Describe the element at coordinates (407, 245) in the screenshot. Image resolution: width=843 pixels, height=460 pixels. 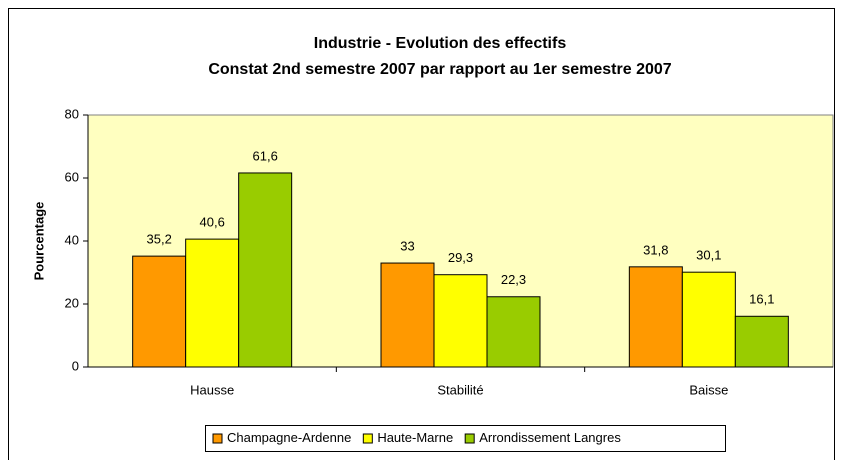
I see `value-label: 33` at that location.